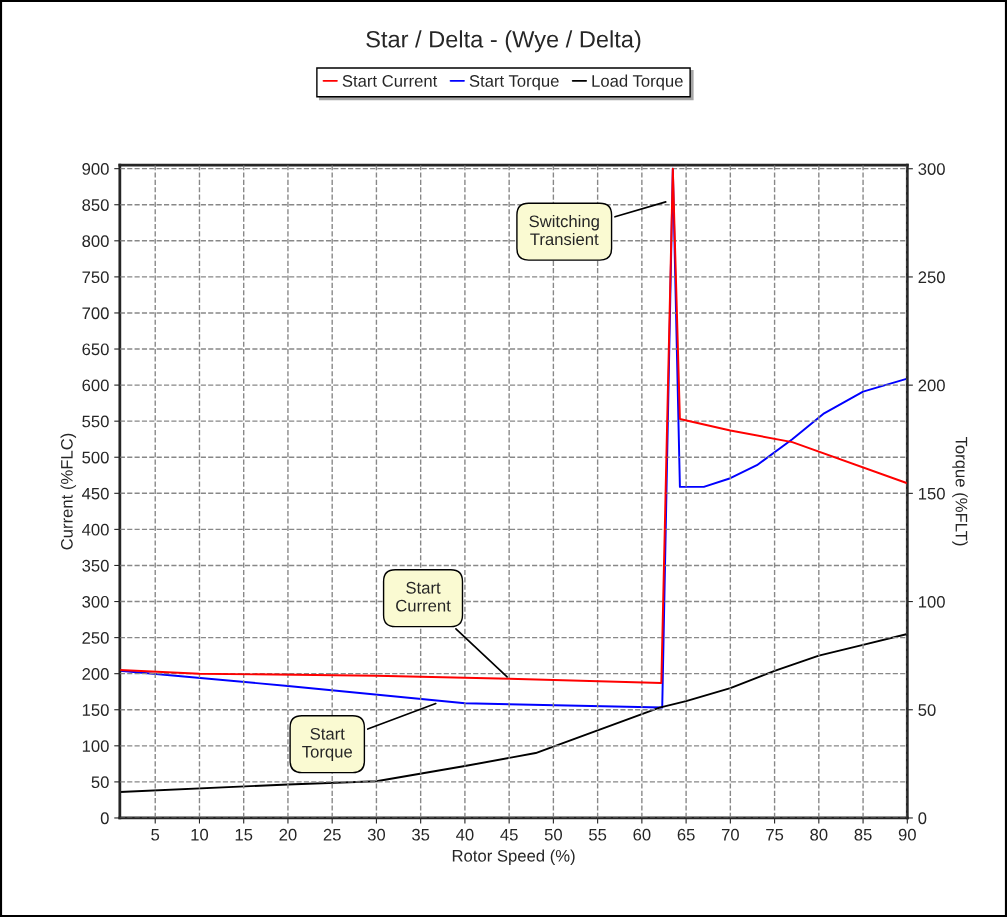  I want to click on x-tick-label: 30, so click(376, 834).